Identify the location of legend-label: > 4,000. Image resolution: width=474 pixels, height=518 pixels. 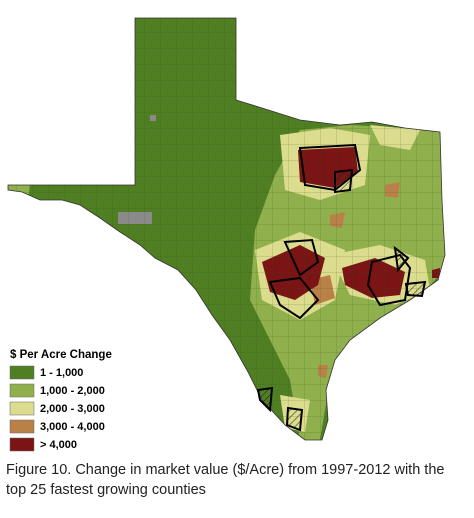
(58, 445).